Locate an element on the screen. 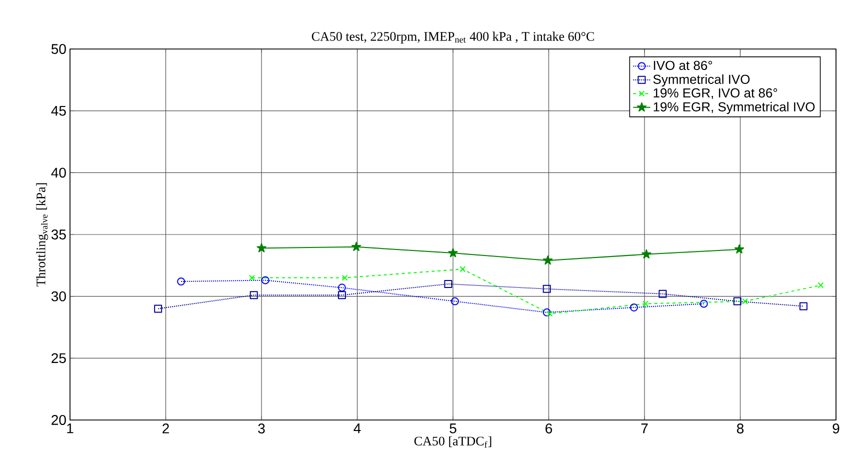 The height and width of the screenshot is (469, 851). x-tick-label: 5 is located at coordinates (453, 429).